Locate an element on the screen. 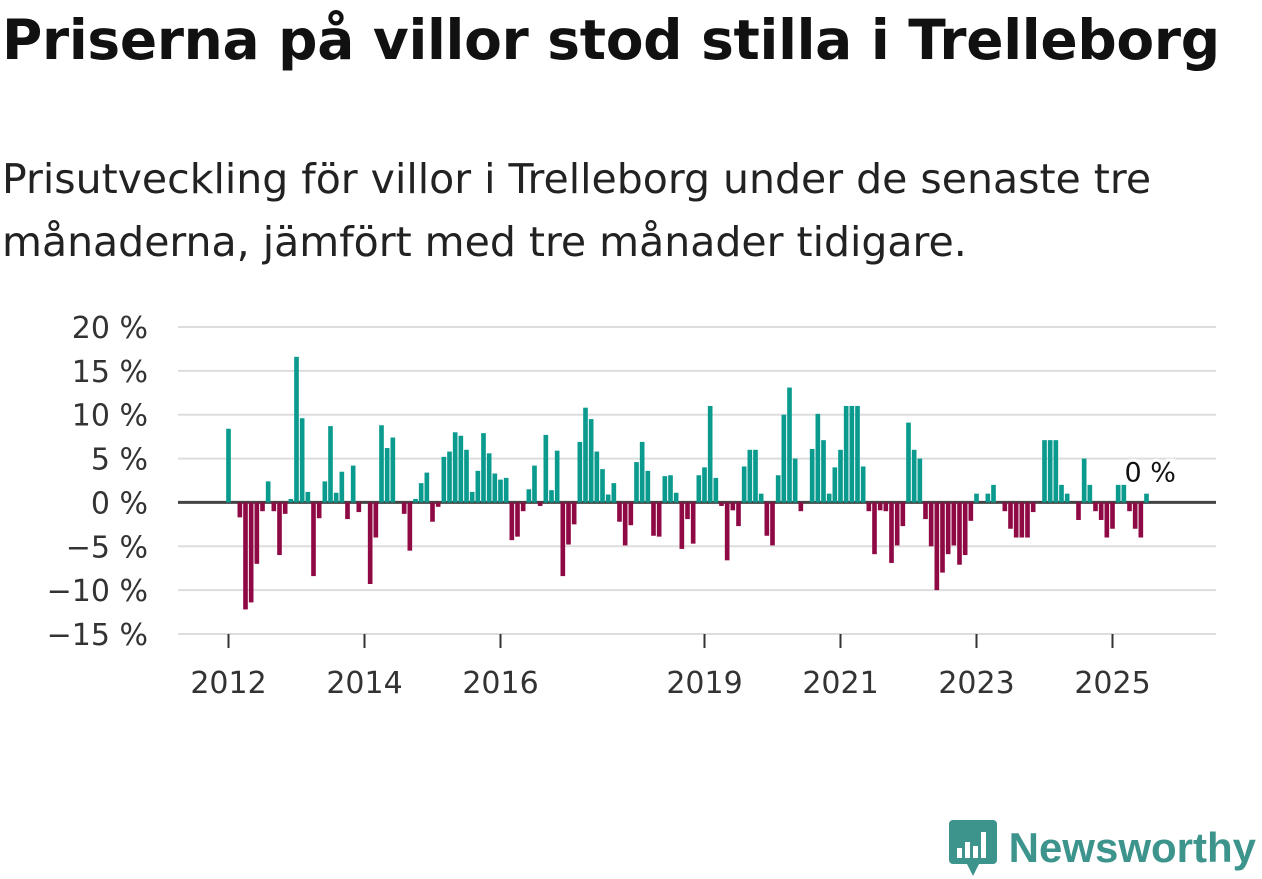  x-axis: 2012 2014 2016 2019 2021 2023 2025 is located at coordinates (670, 667).